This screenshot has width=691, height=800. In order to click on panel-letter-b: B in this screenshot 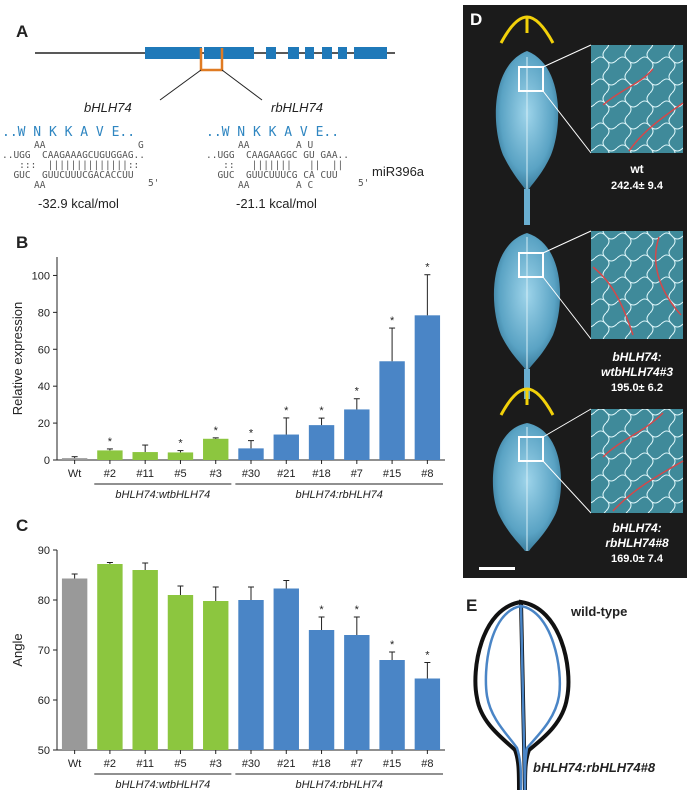, I will do `click(22, 242)`.